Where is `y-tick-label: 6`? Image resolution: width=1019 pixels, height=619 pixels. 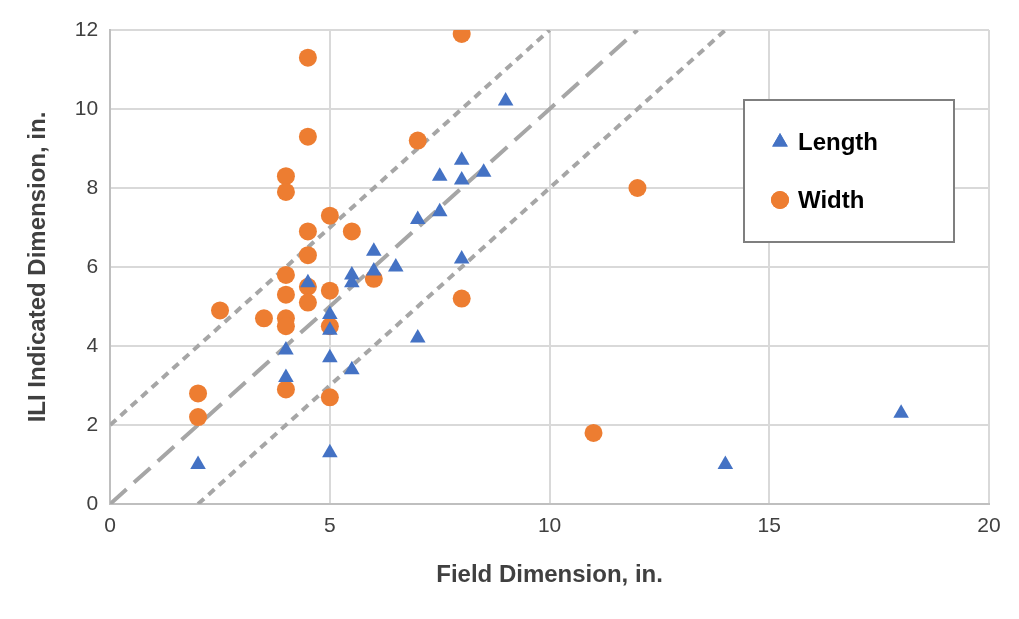
y-tick-label: 6 is located at coordinates (92, 265).